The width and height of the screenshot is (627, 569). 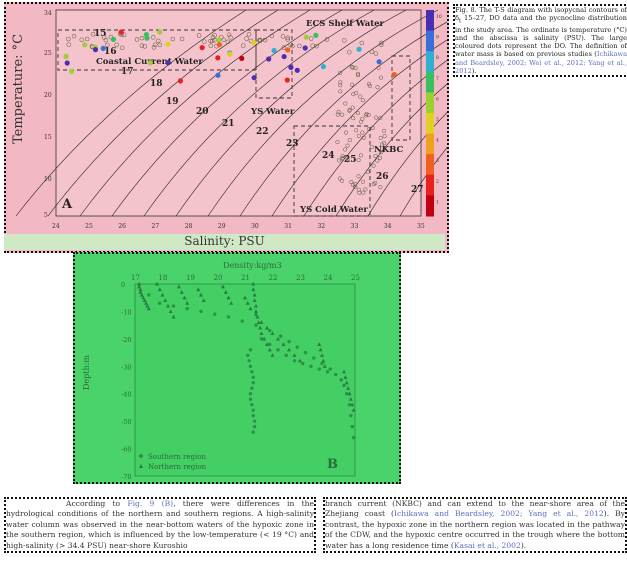 What do you see at coordinates (332, 171) in the screenshot?
I see `ys-cold-water-box` at bounding box center [332, 171].